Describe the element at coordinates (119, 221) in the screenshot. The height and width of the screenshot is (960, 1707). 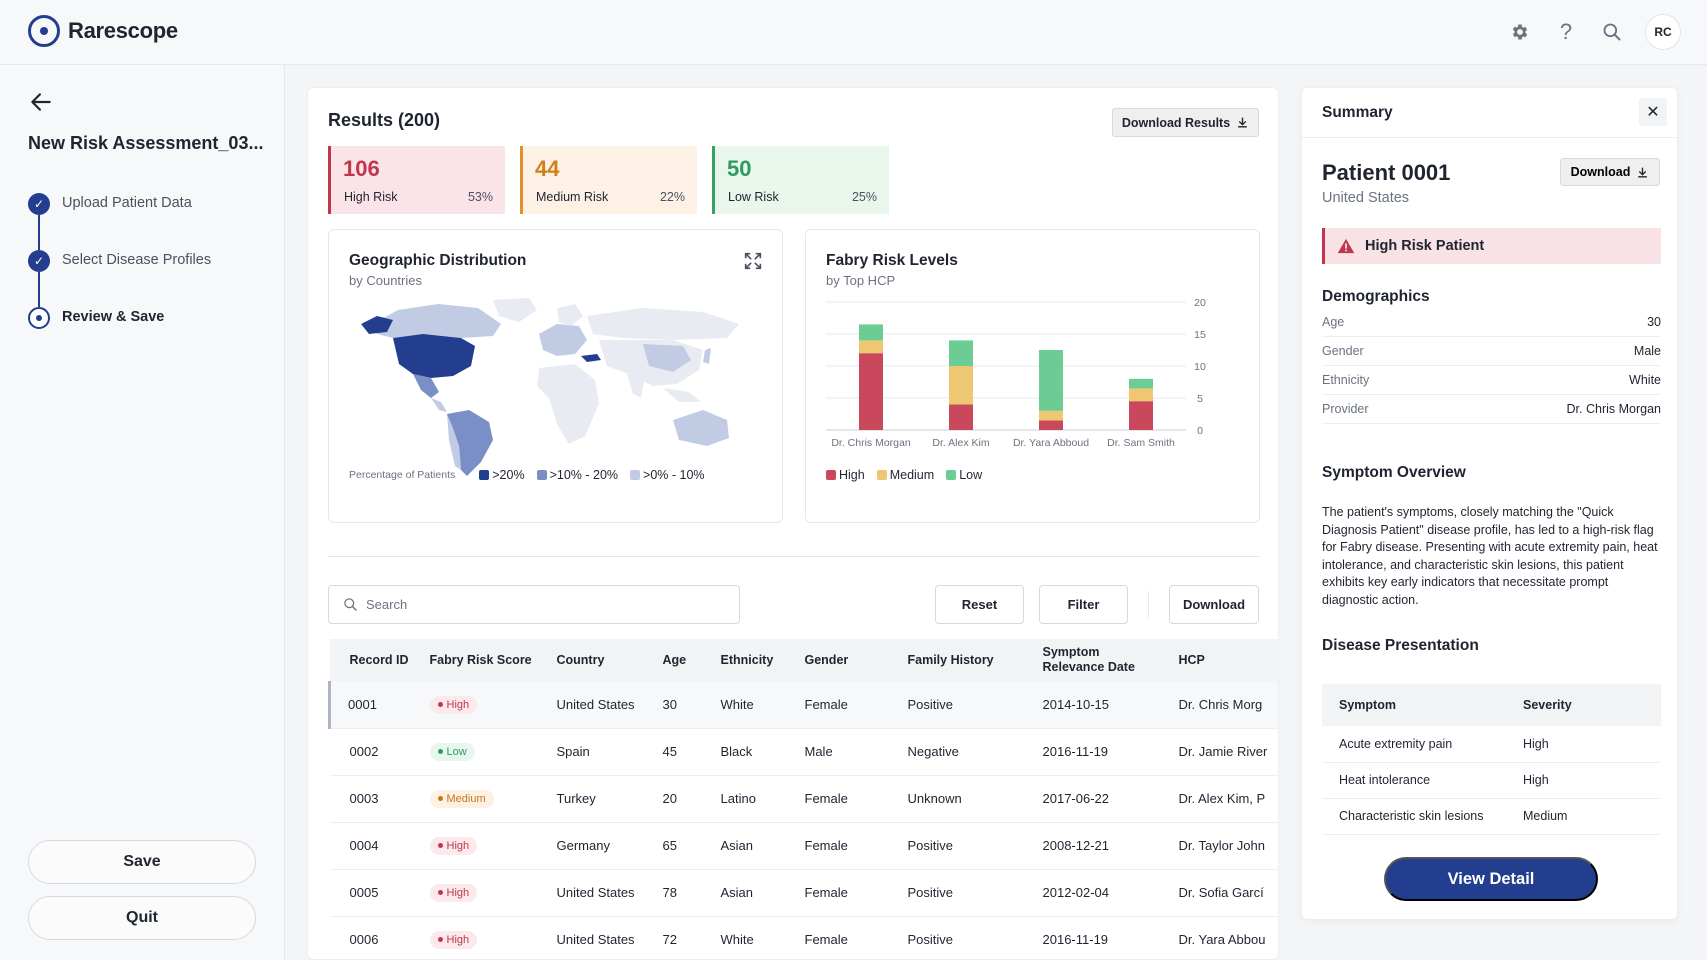
I see `step-upload: ✓ Upload Patient Data` at that location.